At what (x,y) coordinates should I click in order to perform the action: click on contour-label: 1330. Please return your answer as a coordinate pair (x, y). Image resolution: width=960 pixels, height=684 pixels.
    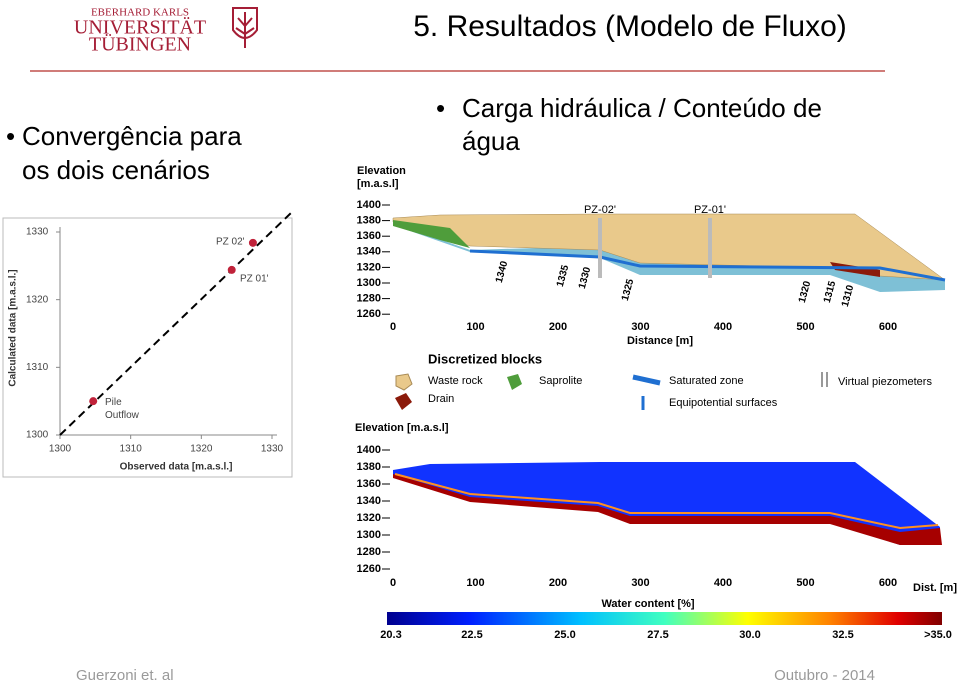
    Looking at the image, I should click on (585, 277).